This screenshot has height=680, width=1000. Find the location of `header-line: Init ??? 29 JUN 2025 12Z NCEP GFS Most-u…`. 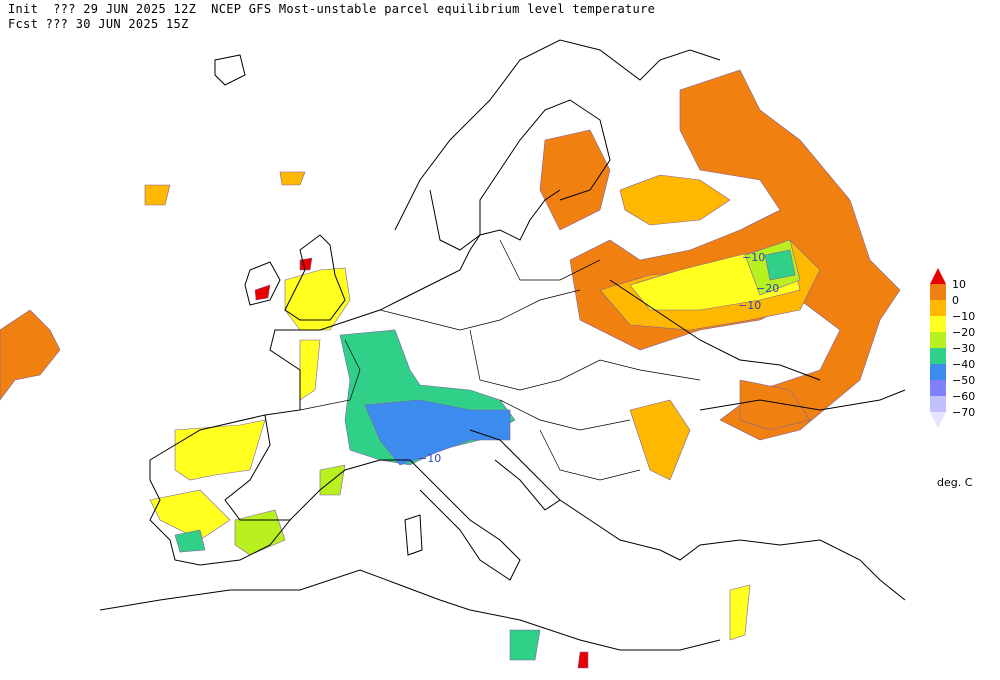

header-line: Init ??? 29 JUN 2025 12Z NCEP GFS Most-u… is located at coordinates (332, 9).